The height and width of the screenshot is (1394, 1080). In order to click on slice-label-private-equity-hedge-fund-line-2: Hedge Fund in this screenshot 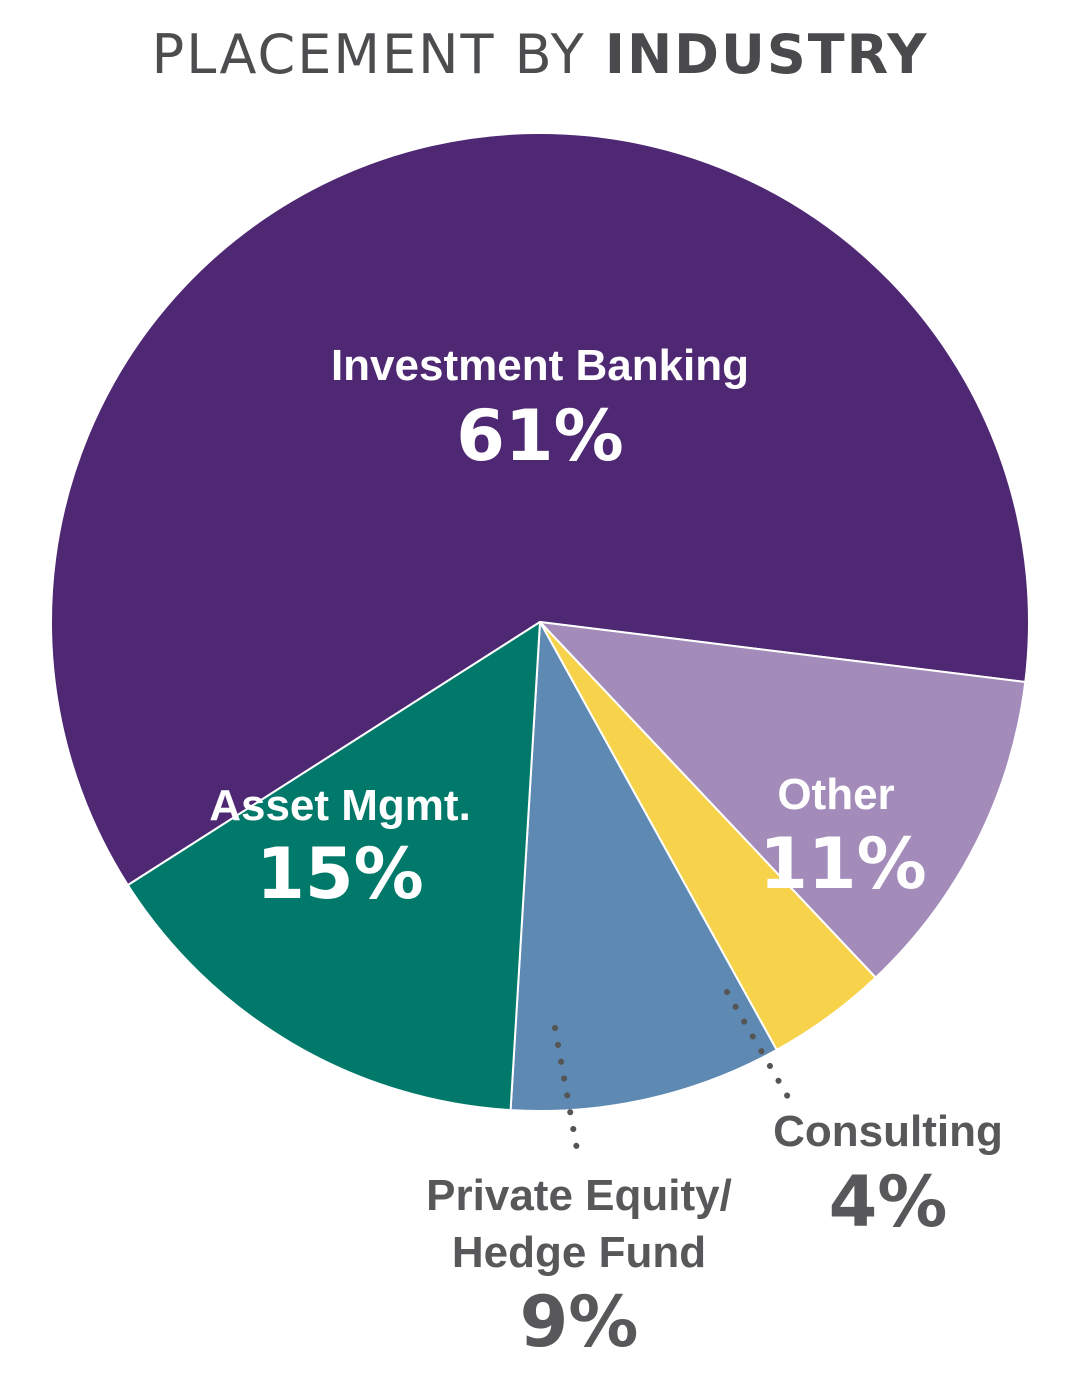, I will do `click(579, 1252)`.